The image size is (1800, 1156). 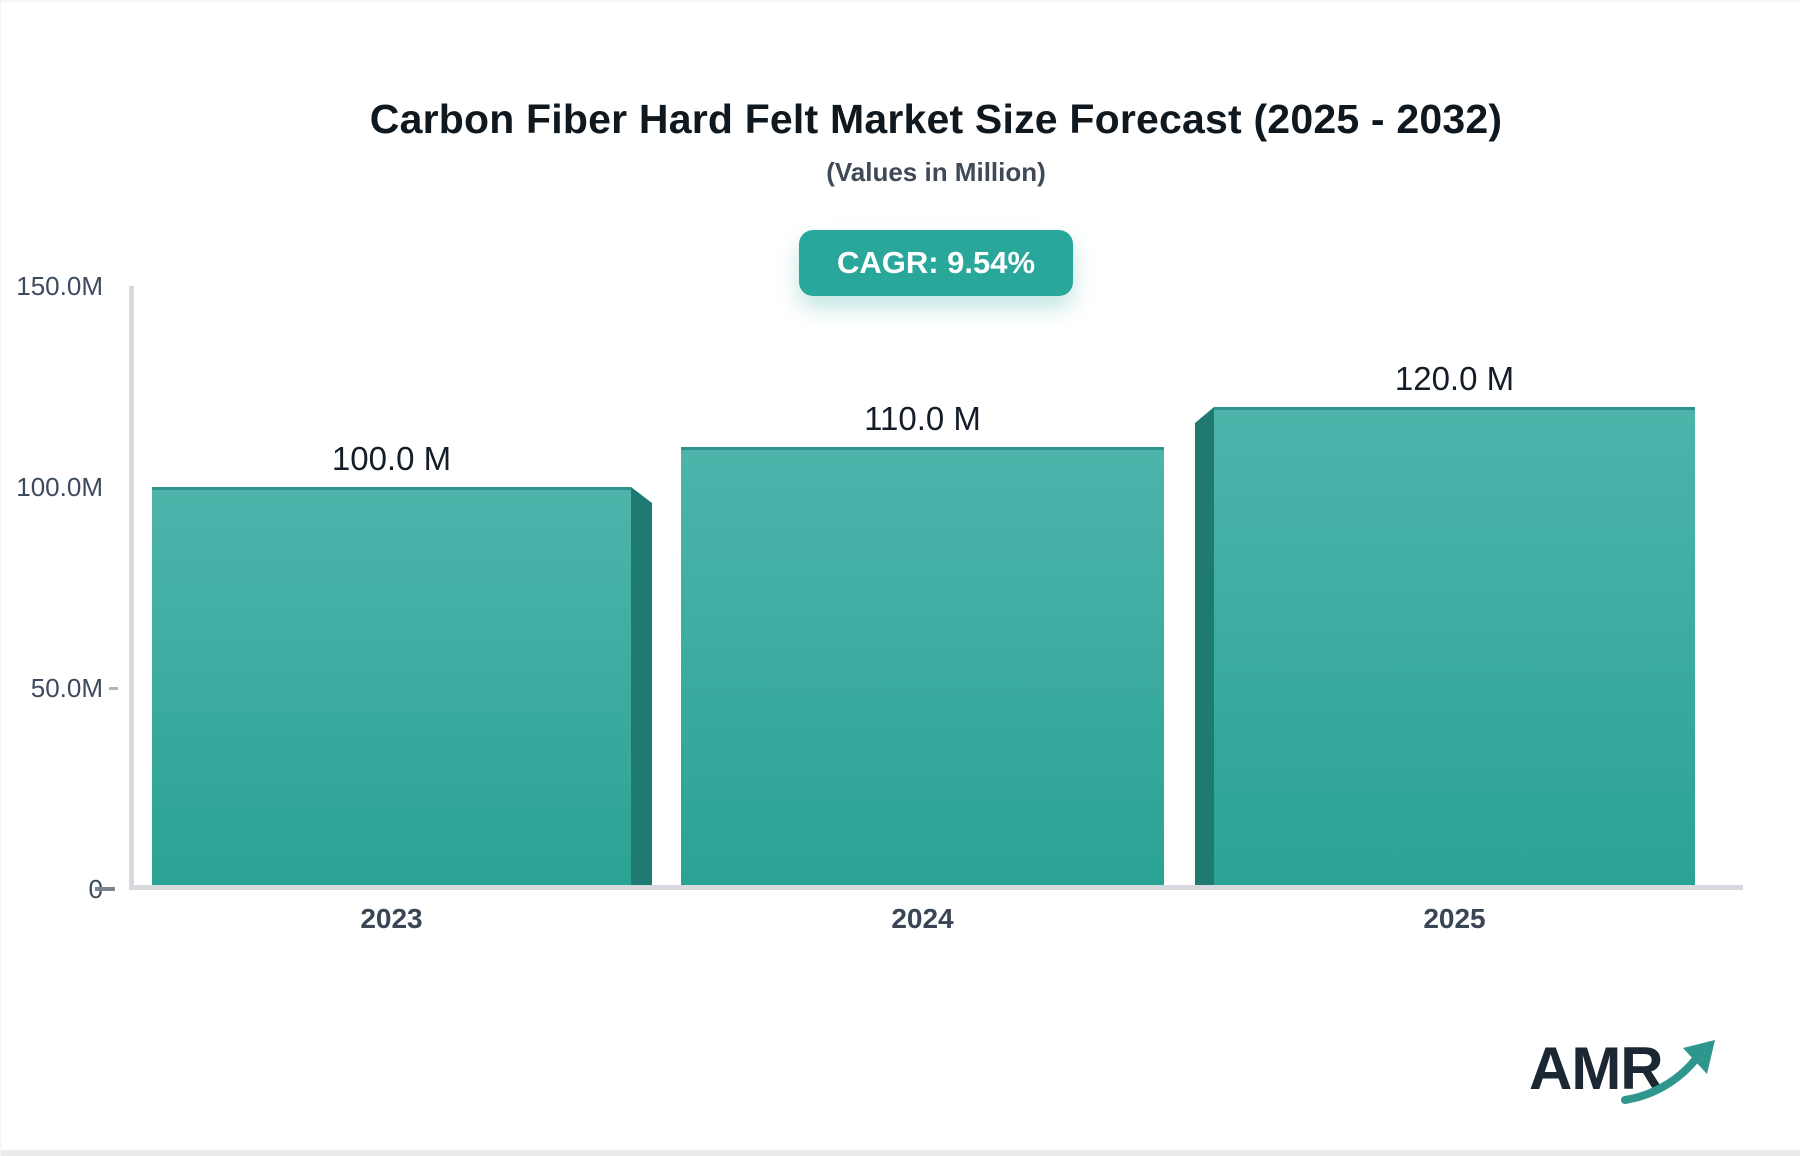 What do you see at coordinates (66, 688) in the screenshot?
I see `y-axis-tick-label: 50.0M` at bounding box center [66, 688].